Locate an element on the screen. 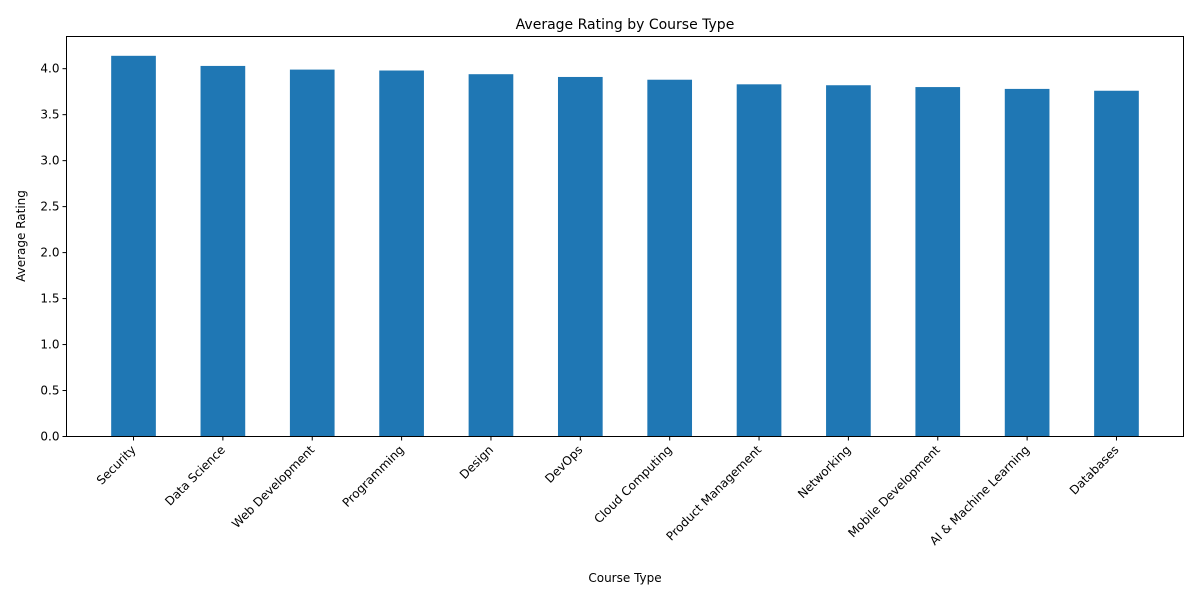  y-axis-label: Average Rating is located at coordinates (21, 236).